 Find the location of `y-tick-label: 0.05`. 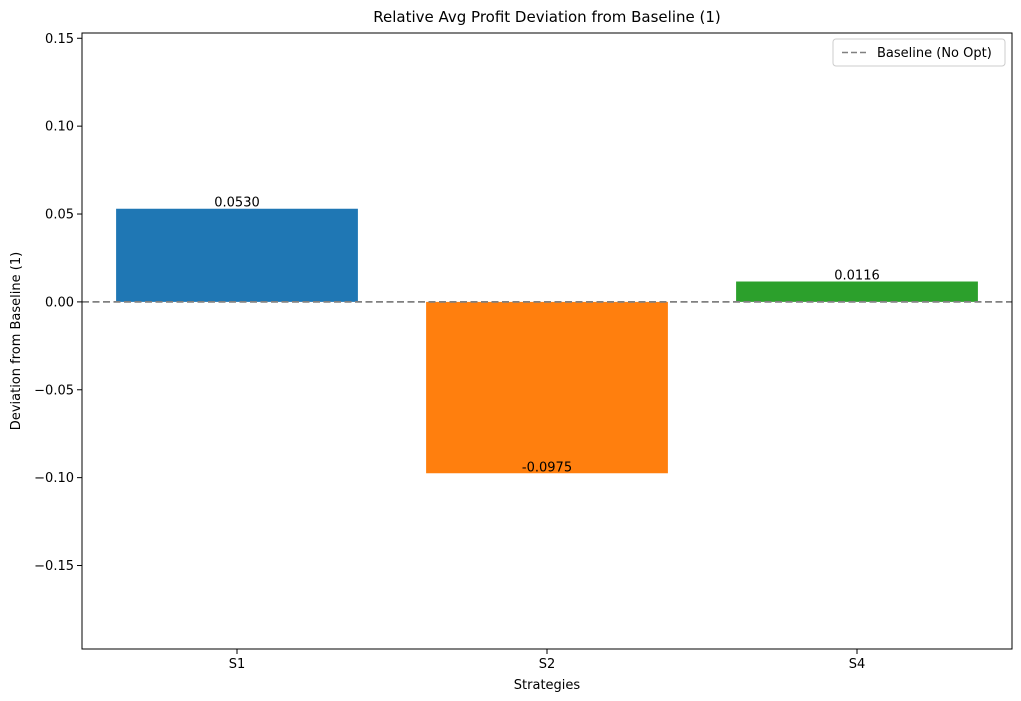

y-tick-label: 0.05 is located at coordinates (59, 215).